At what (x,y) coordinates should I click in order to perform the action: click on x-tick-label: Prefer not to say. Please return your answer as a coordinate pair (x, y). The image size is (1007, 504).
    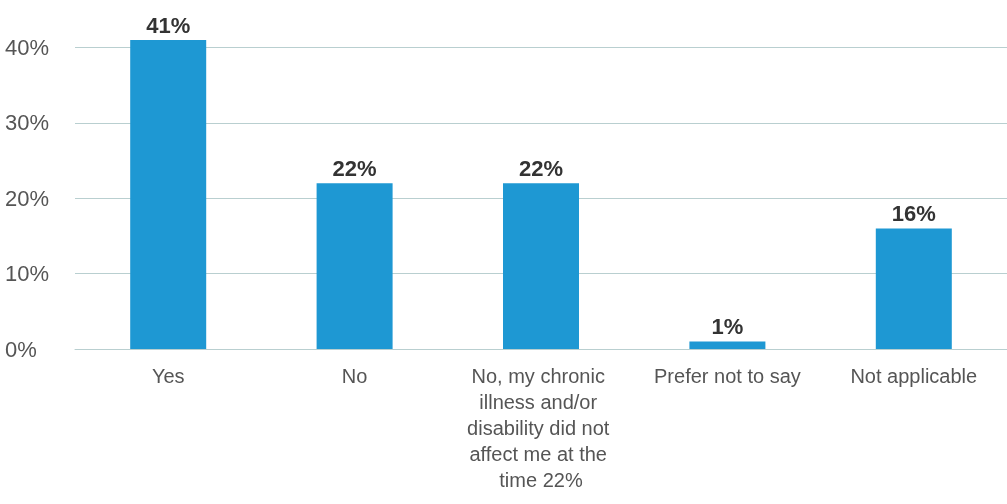
    Looking at the image, I should click on (727, 376).